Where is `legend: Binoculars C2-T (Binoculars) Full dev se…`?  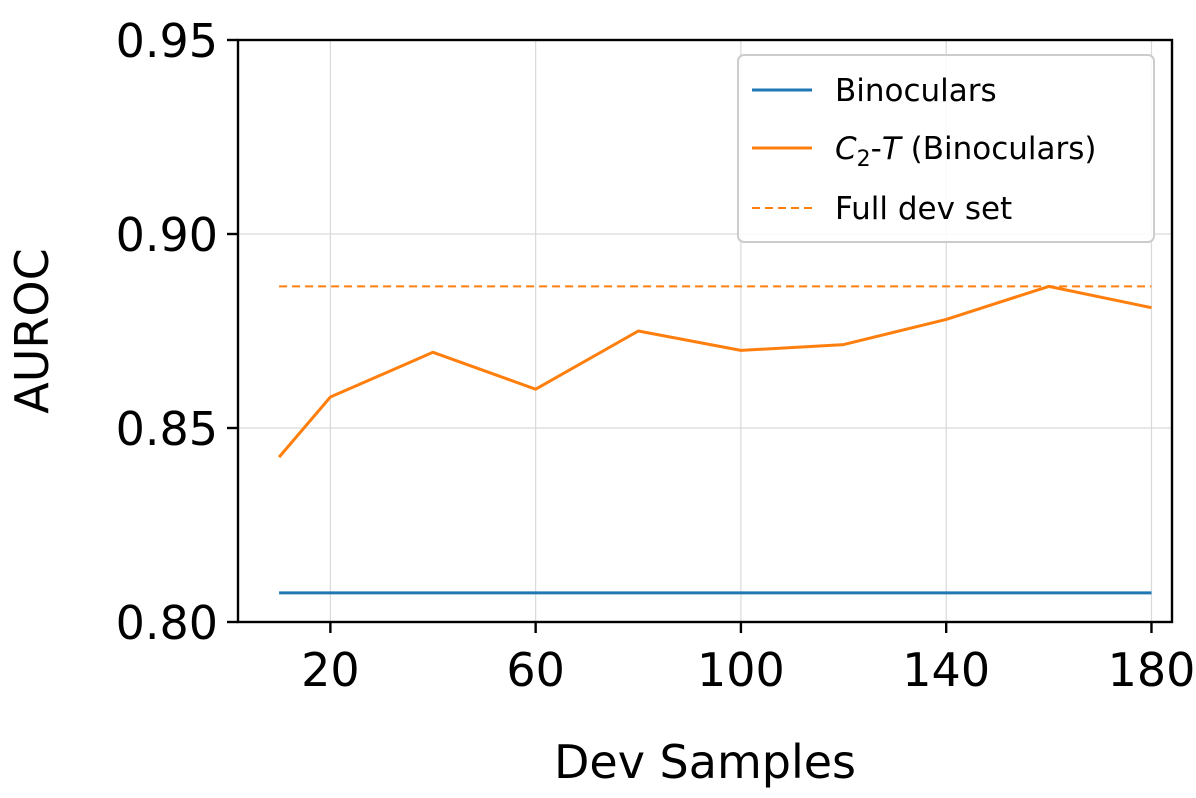
legend: Binoculars C2-T (Binoculars) Full dev se… is located at coordinates (946, 148).